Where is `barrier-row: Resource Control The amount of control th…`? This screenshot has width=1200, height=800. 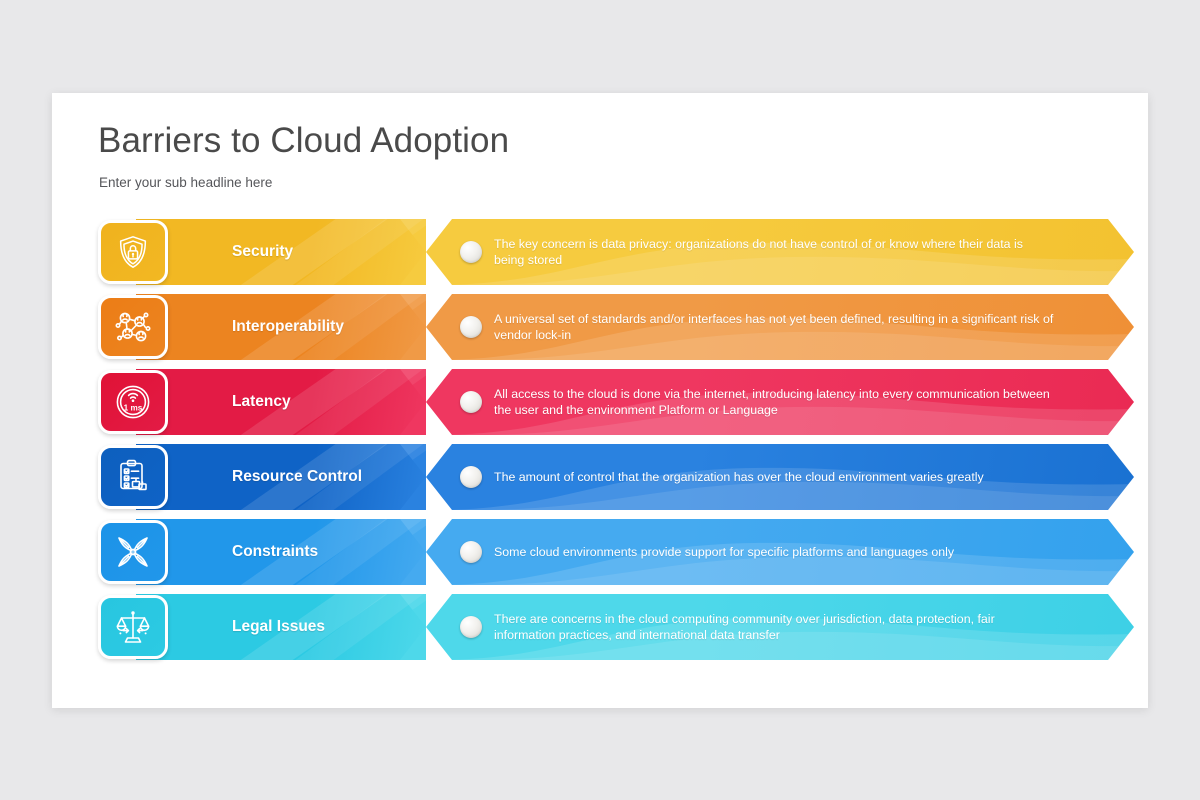
barrier-row: Resource Control The amount of control th… is located at coordinates (616, 477).